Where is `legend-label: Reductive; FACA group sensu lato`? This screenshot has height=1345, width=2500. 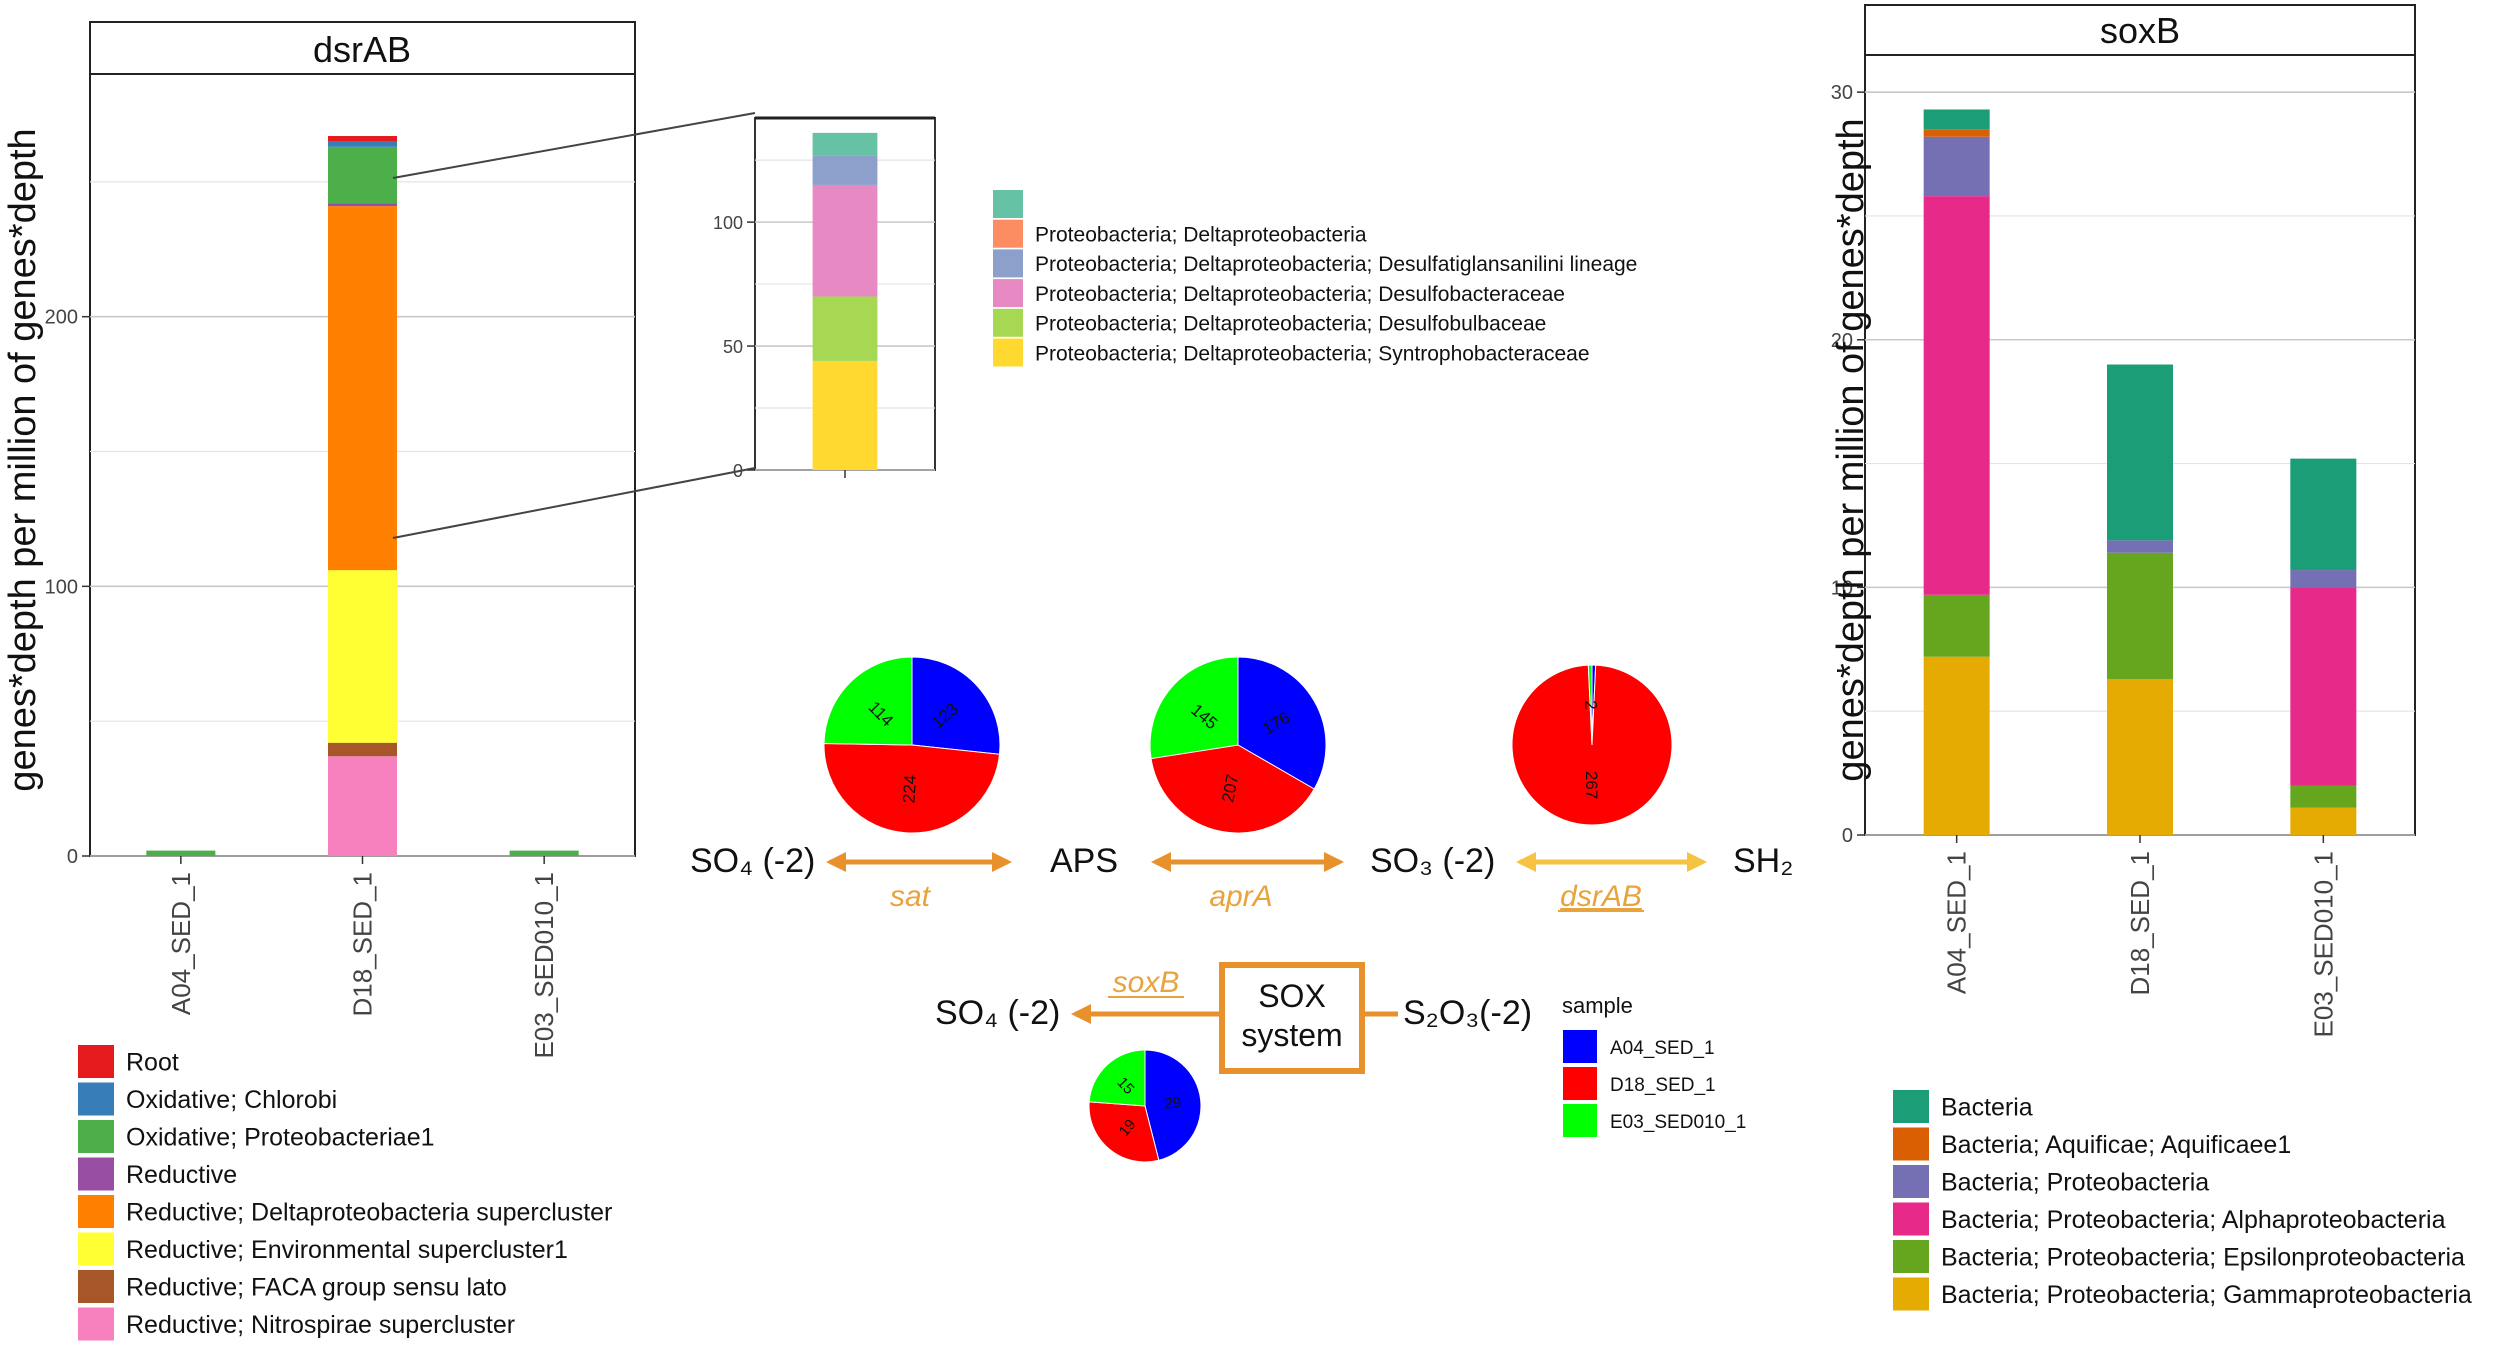
legend-label: Reductive; FACA group sensu lato is located at coordinates (316, 1288).